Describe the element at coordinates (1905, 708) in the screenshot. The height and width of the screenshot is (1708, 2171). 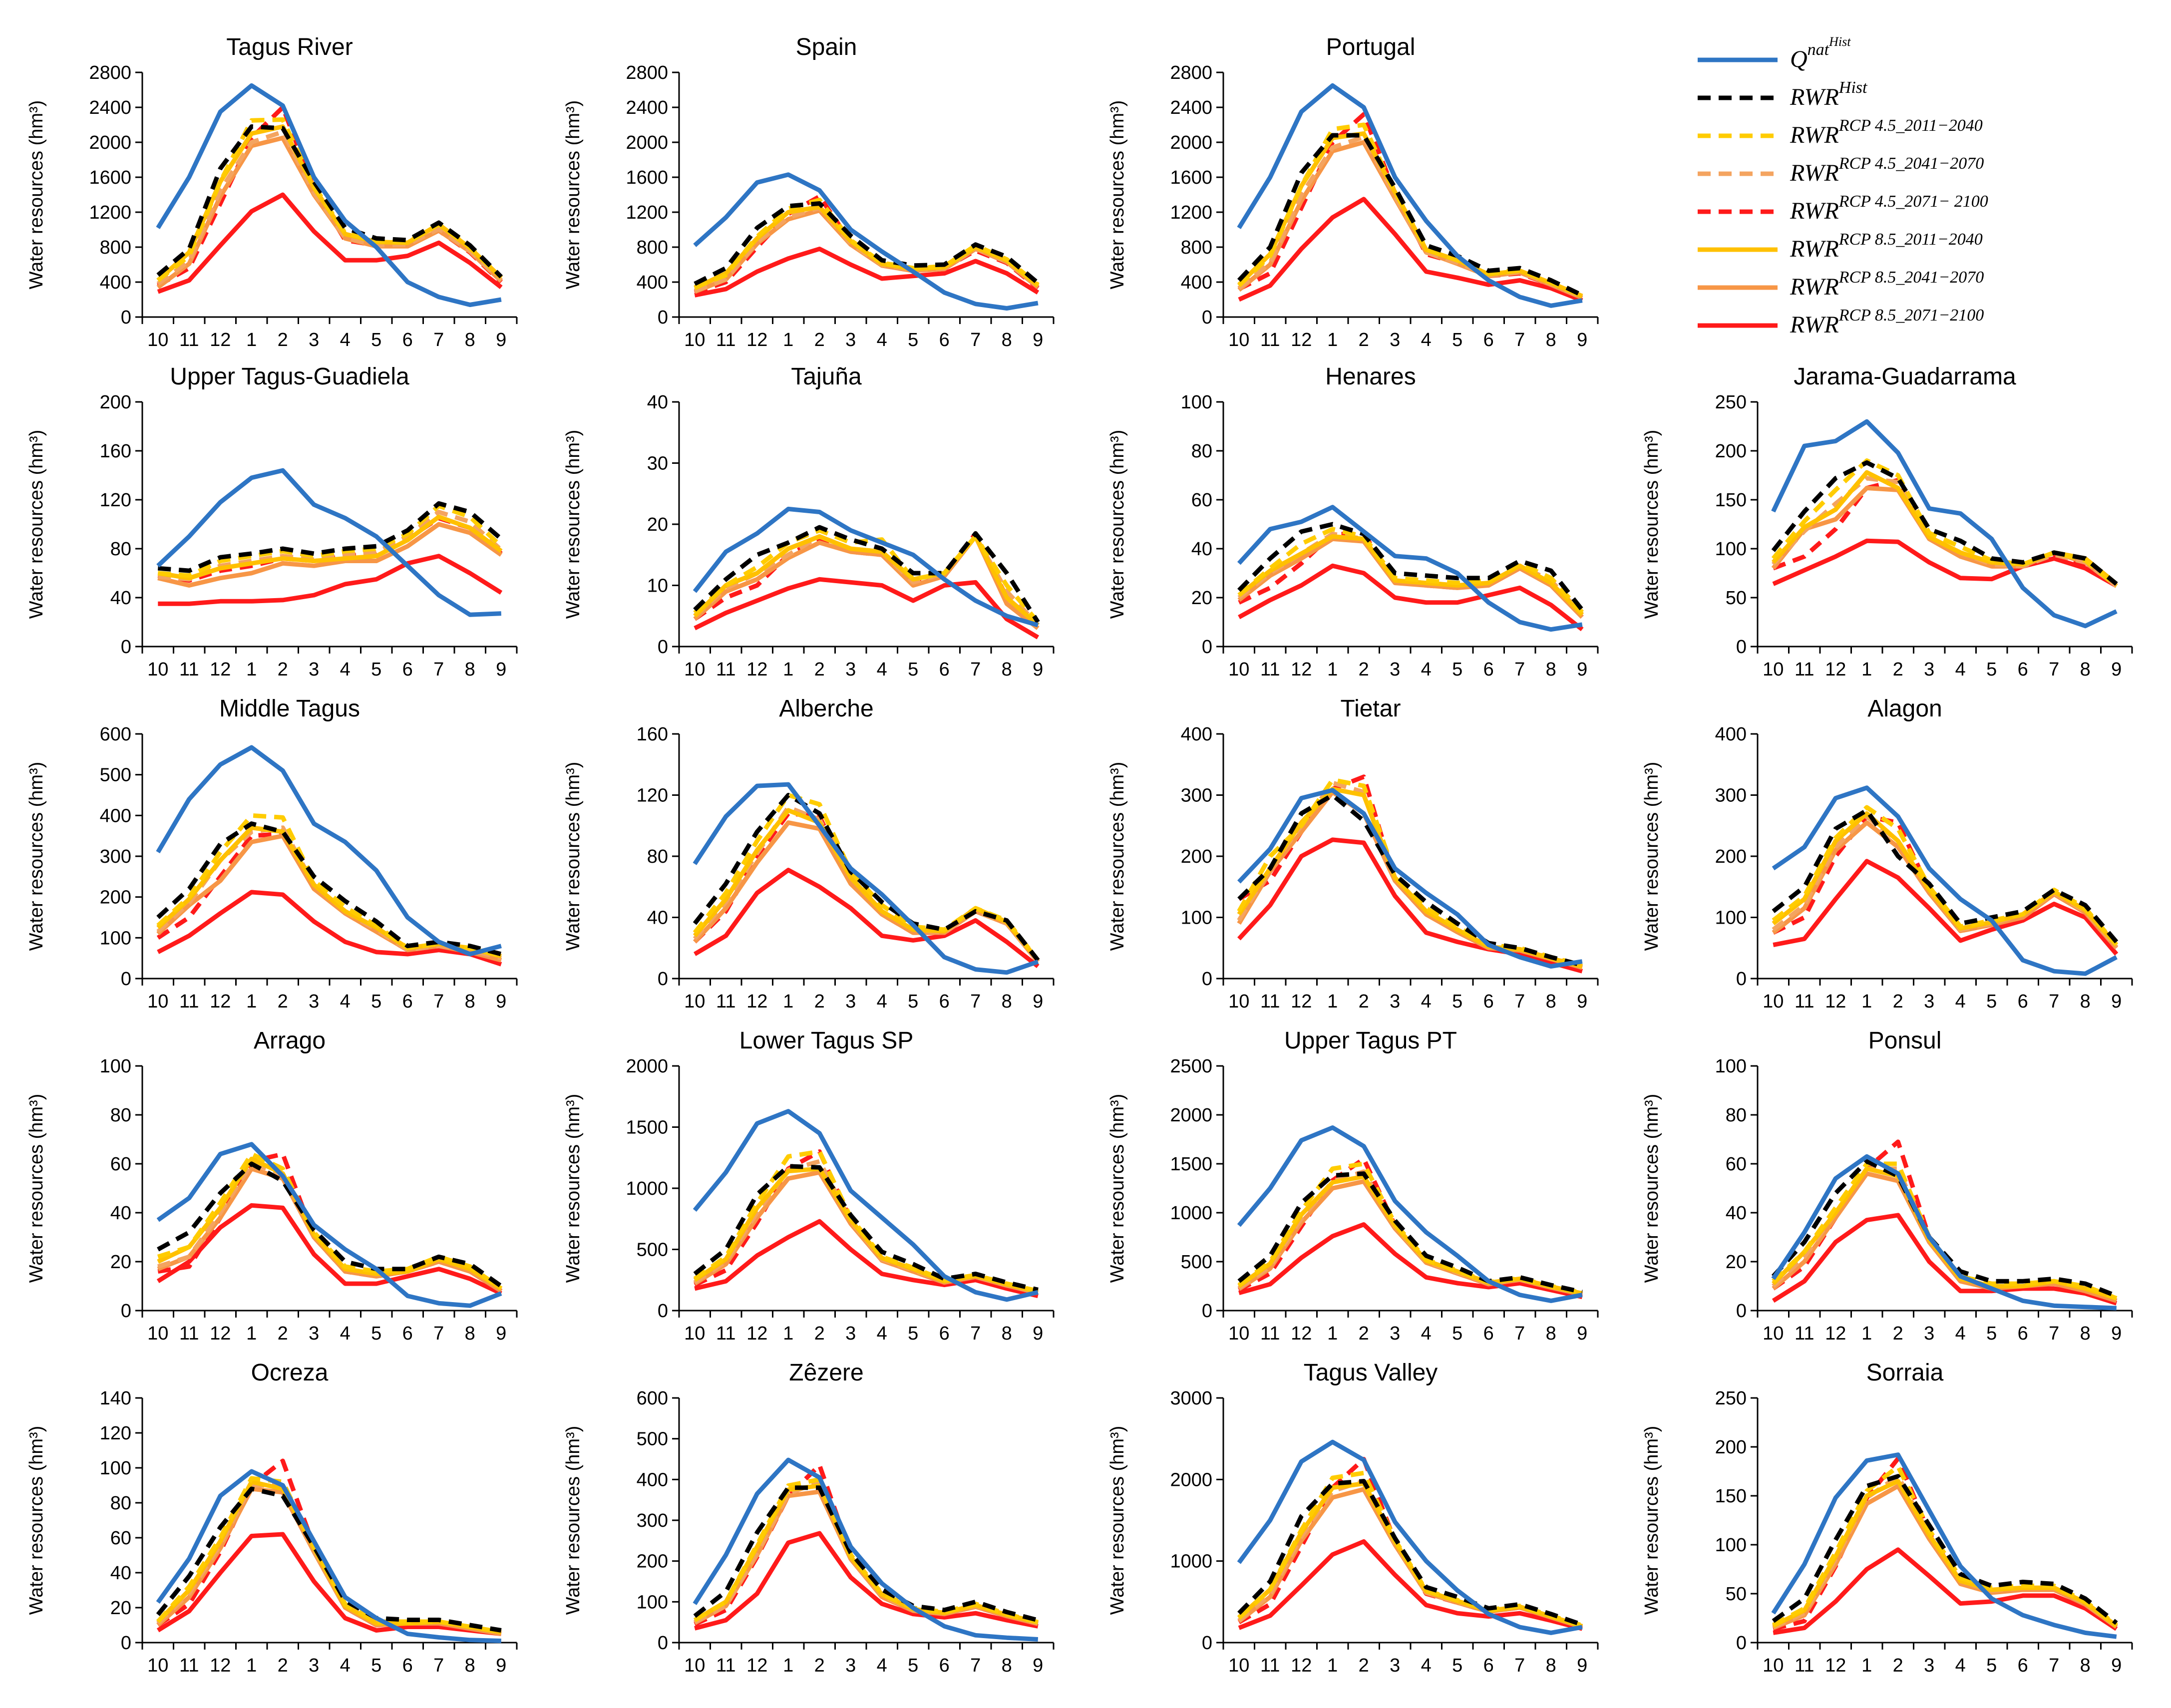
I see `panel-title: Alagon` at that location.